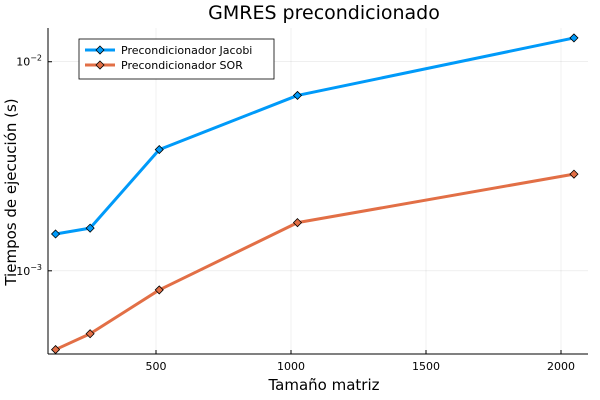 Image resolution: width=600 pixels, height=400 pixels. What do you see at coordinates (426, 366) in the screenshot?
I see `x-tick-label: 1500` at bounding box center [426, 366].